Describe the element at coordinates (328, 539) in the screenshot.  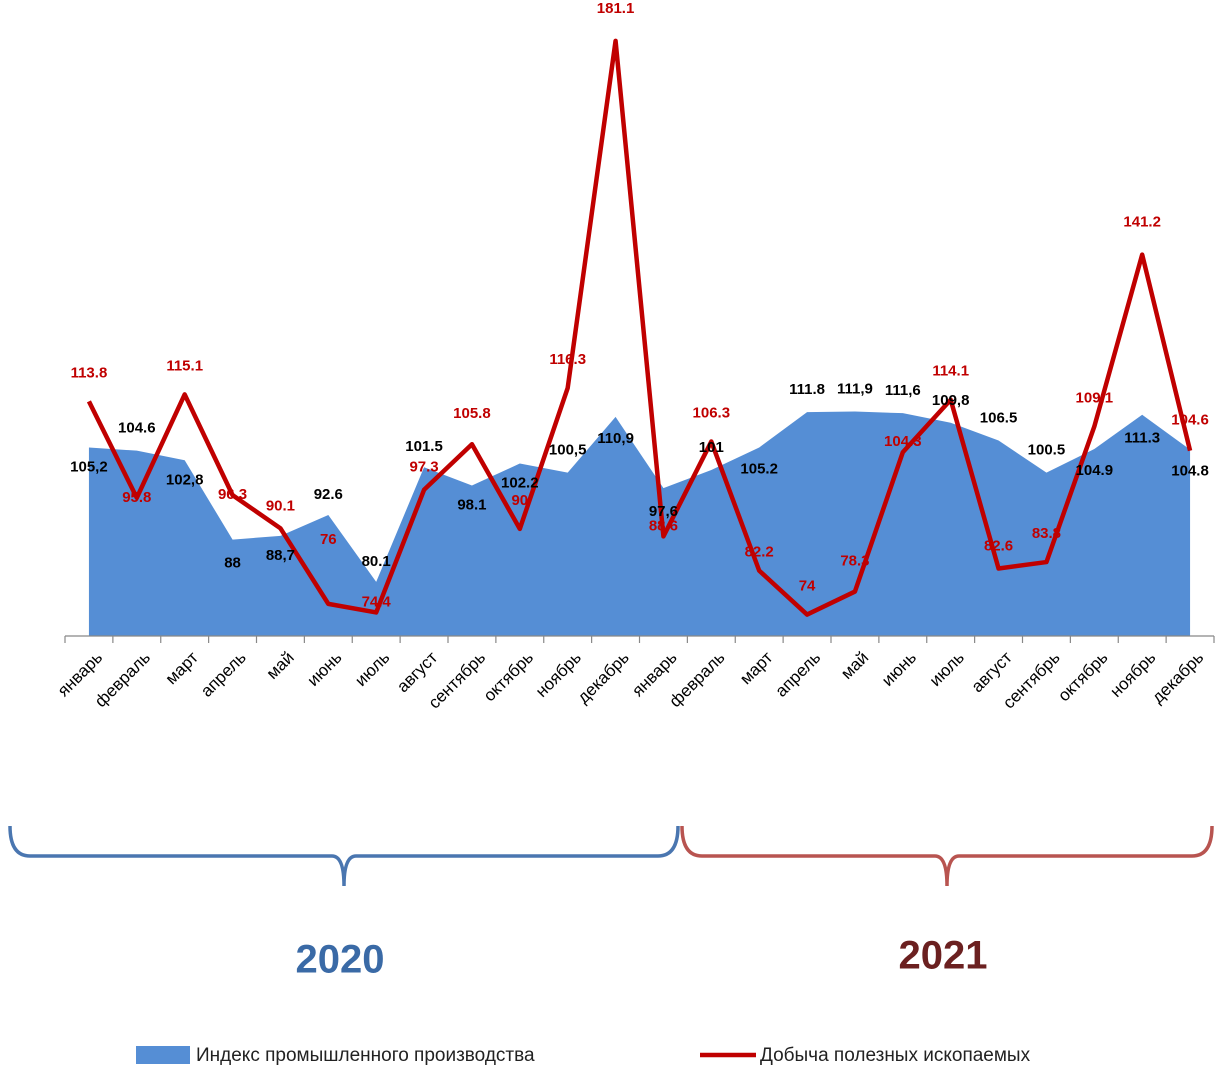
I see `line-data-label: 76` at that location.